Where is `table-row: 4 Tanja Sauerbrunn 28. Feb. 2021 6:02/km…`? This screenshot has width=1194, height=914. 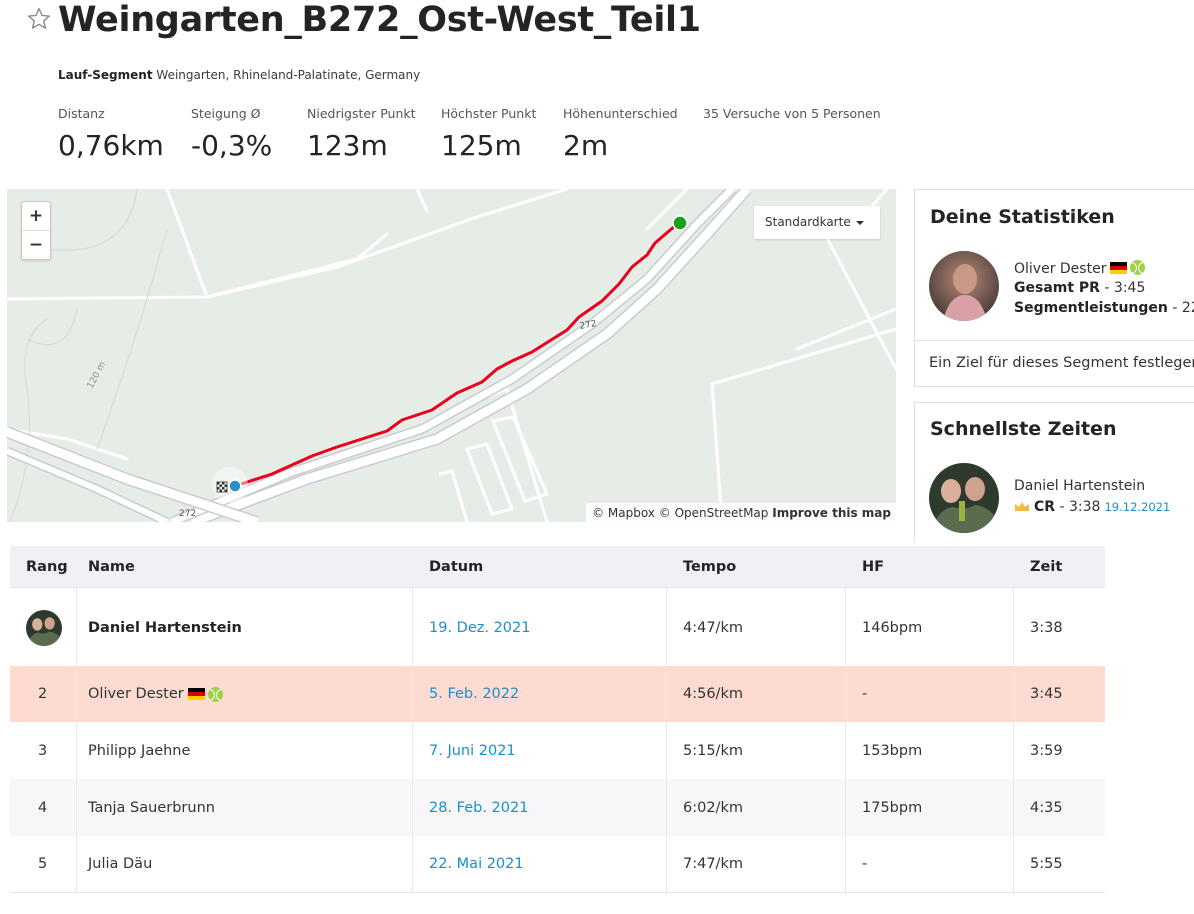
table-row: 4 Tanja Sauerbrunn 28. Feb. 2021 6:02/km… is located at coordinates (557, 807).